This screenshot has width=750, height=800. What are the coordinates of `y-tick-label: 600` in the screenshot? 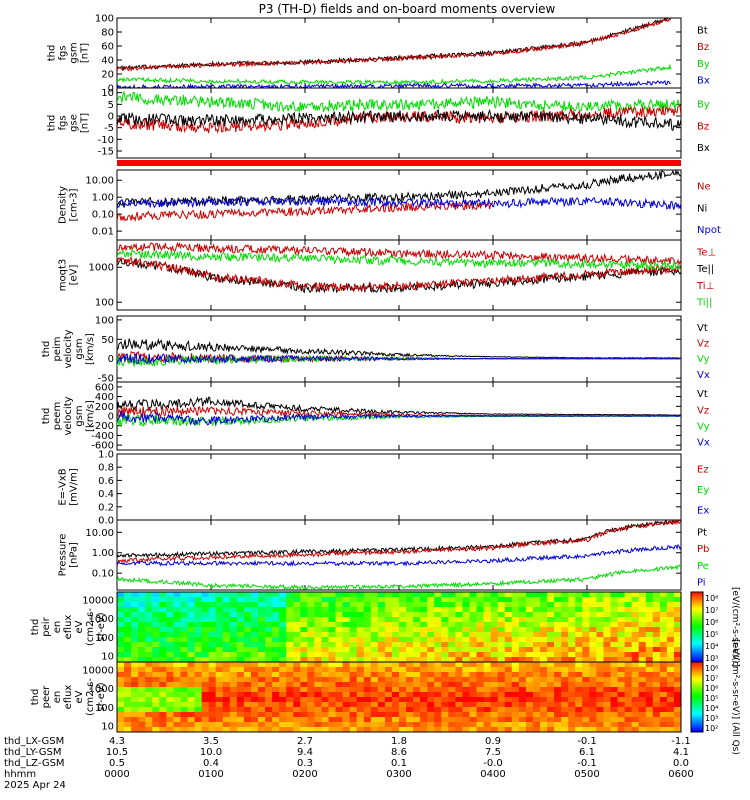 It's located at (104, 387).